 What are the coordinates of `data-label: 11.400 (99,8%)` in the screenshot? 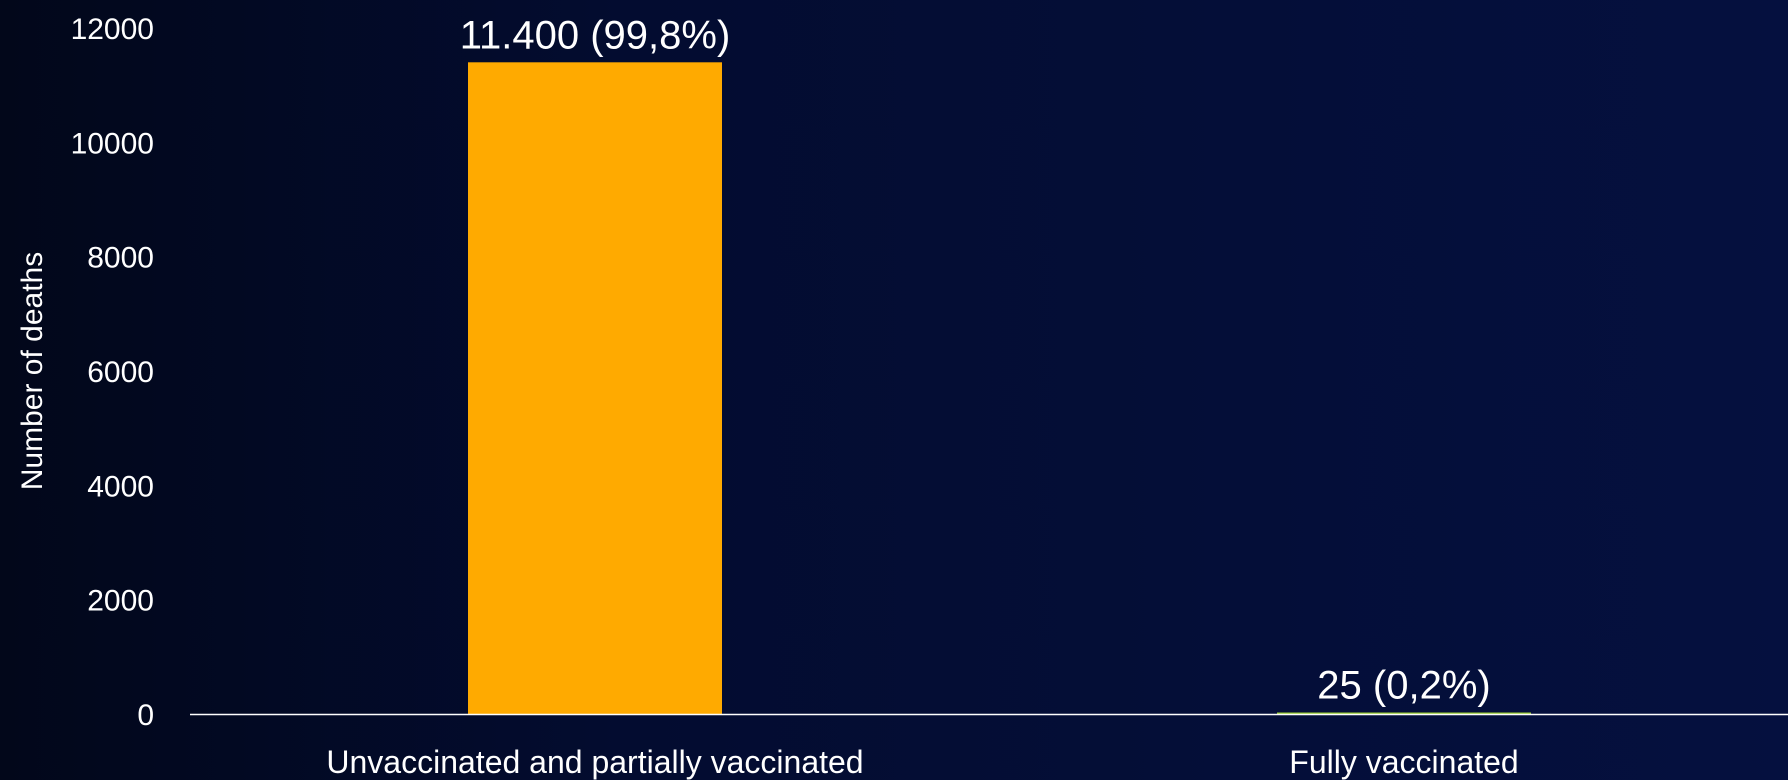 It's located at (595, 35).